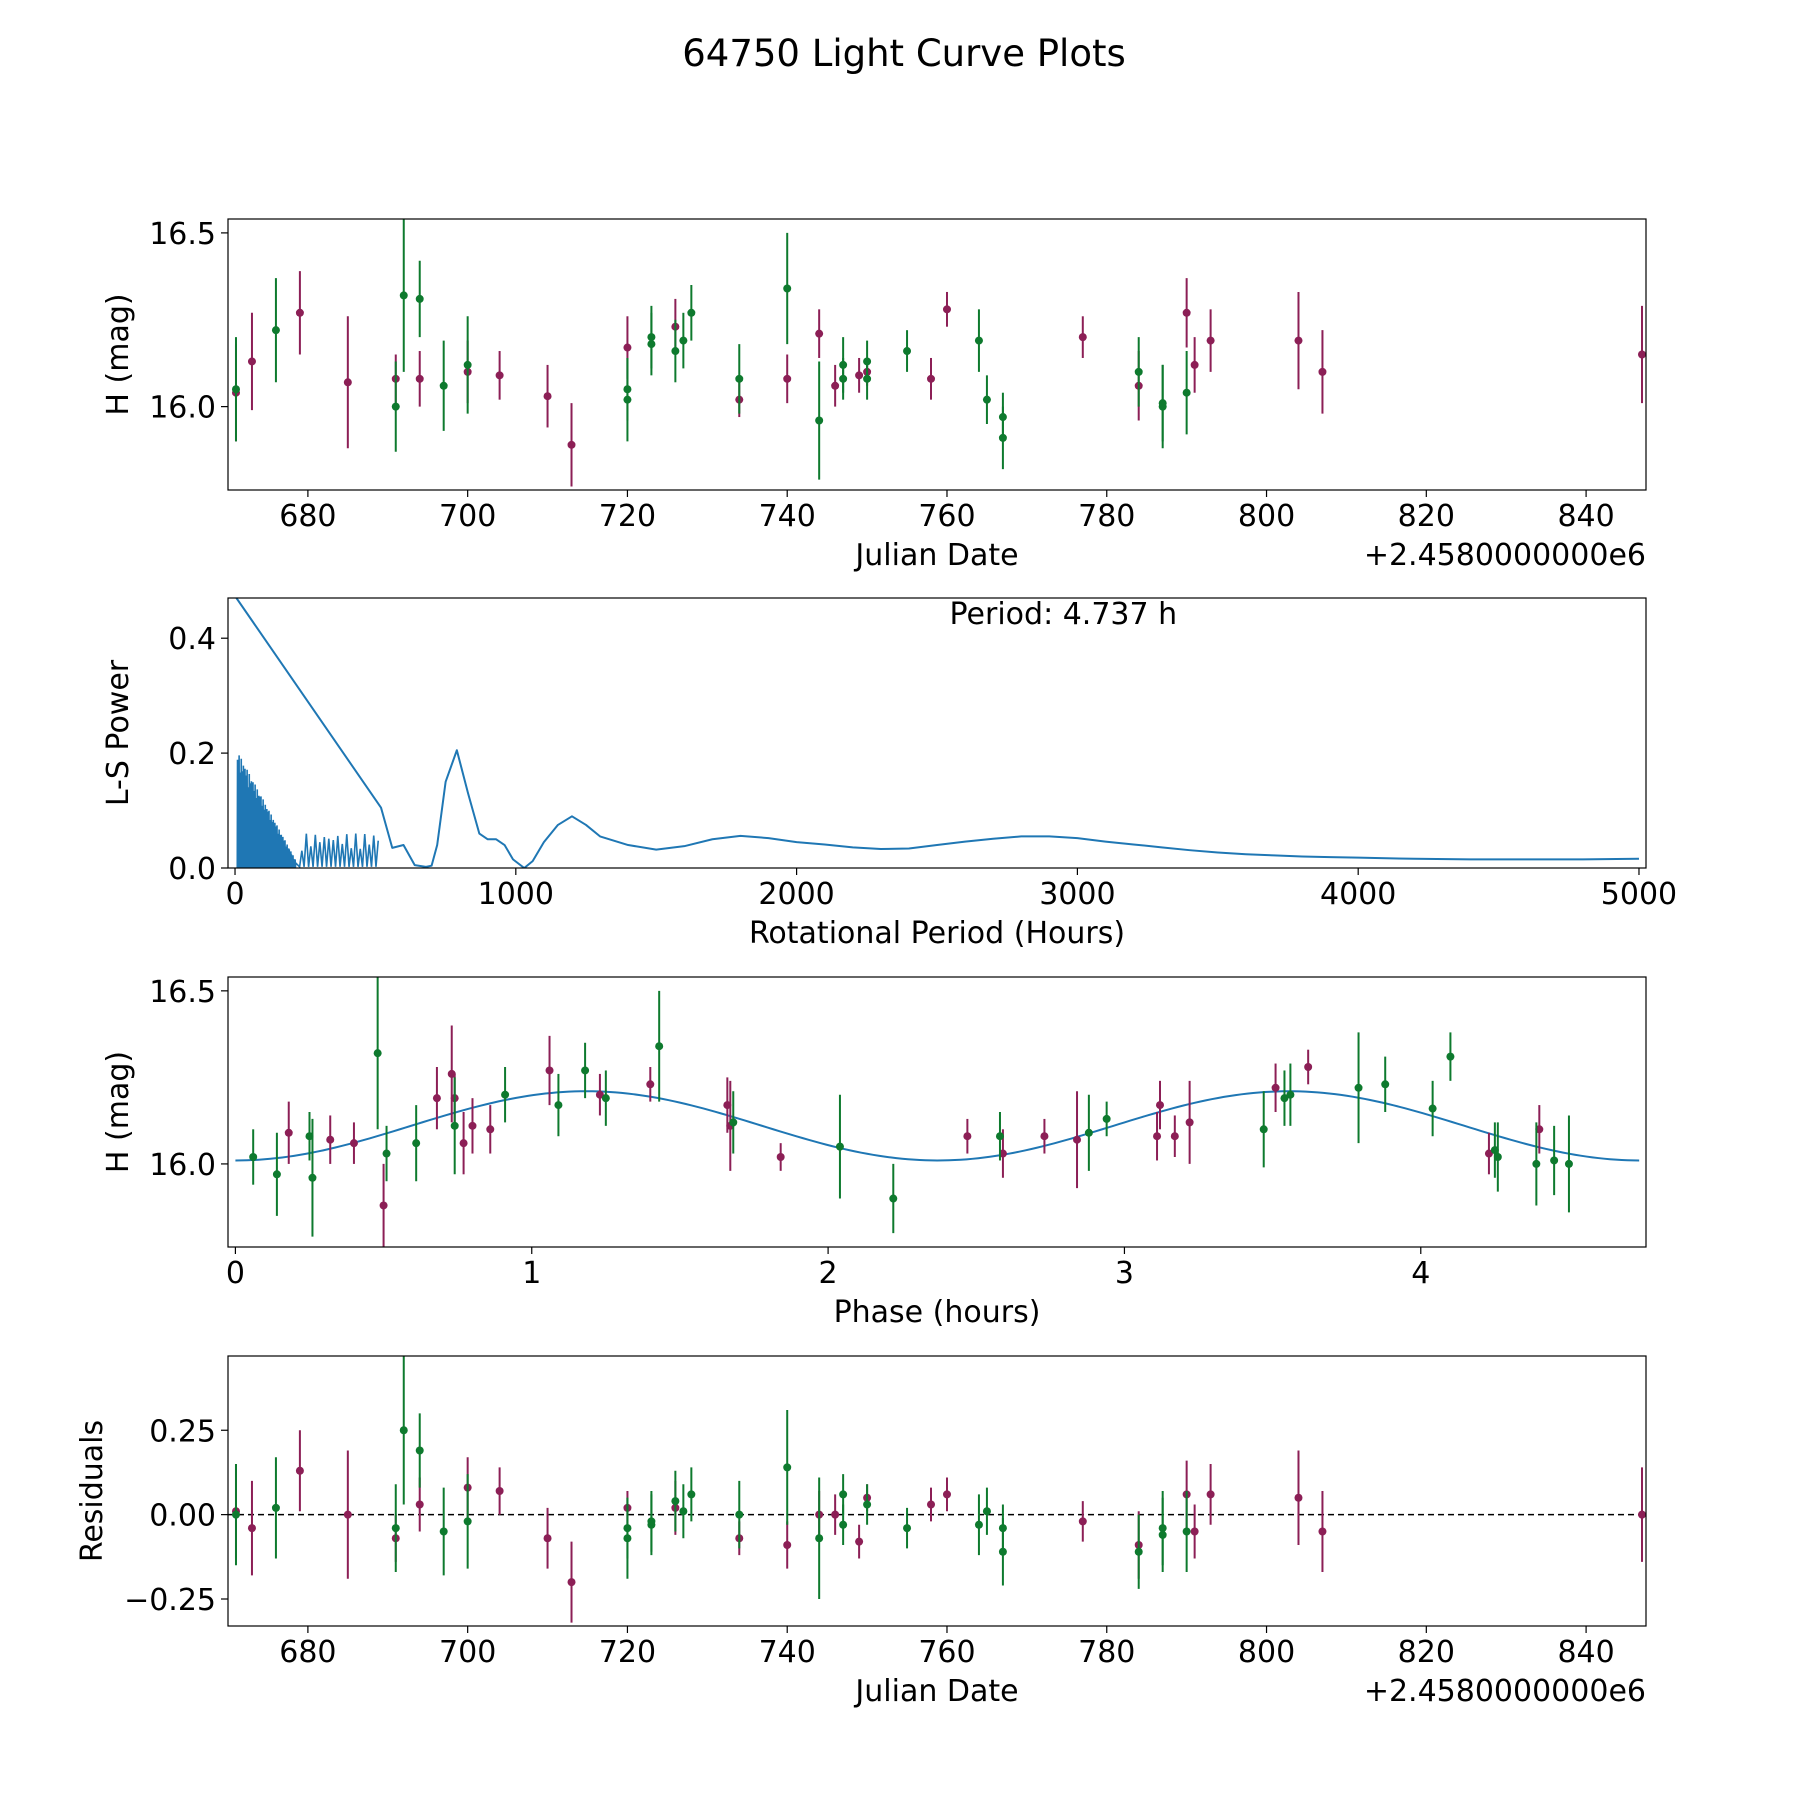 The width and height of the screenshot is (1800, 1800). I want to click on figure-title: 64750 Light Curve Plots, so click(904, 53).